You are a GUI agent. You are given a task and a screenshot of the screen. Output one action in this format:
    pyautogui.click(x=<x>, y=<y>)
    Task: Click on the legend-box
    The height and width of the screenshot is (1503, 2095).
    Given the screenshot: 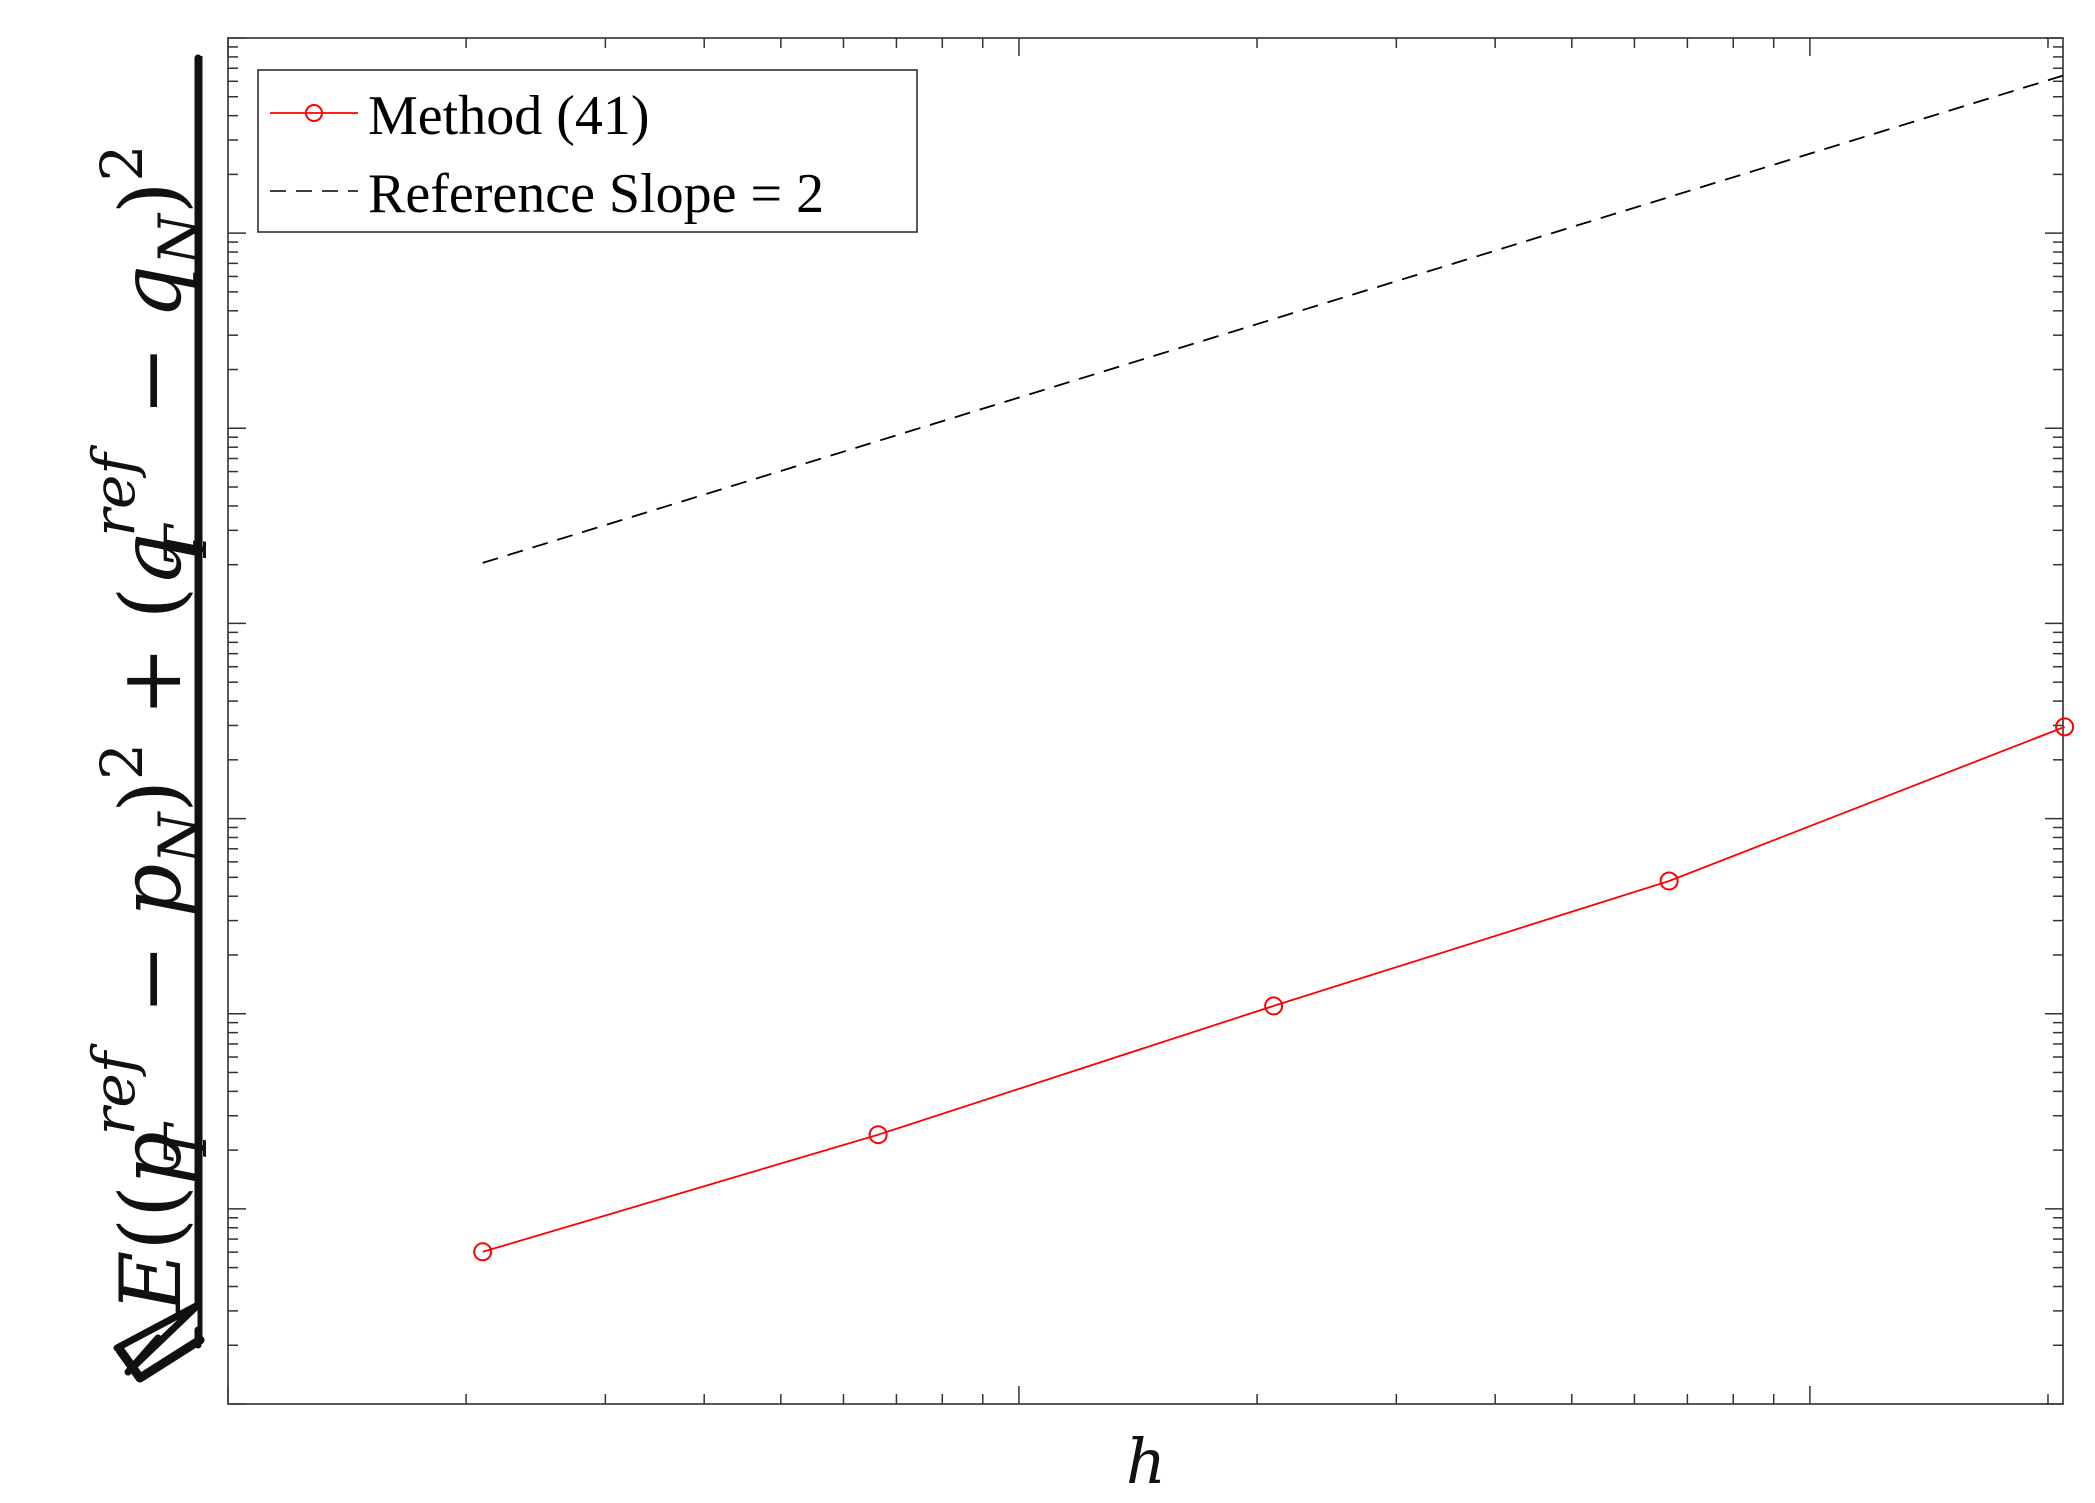 What is the action you would take?
    pyautogui.click(x=587, y=151)
    